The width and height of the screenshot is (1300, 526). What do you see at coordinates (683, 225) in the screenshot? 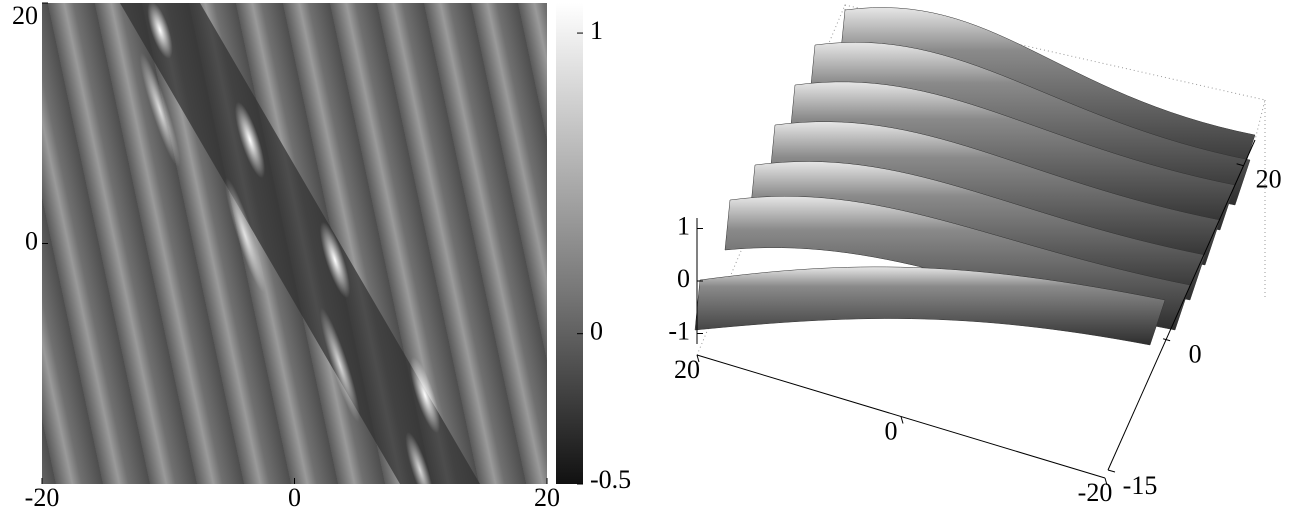
I see `z-tick-label: 1` at bounding box center [683, 225].